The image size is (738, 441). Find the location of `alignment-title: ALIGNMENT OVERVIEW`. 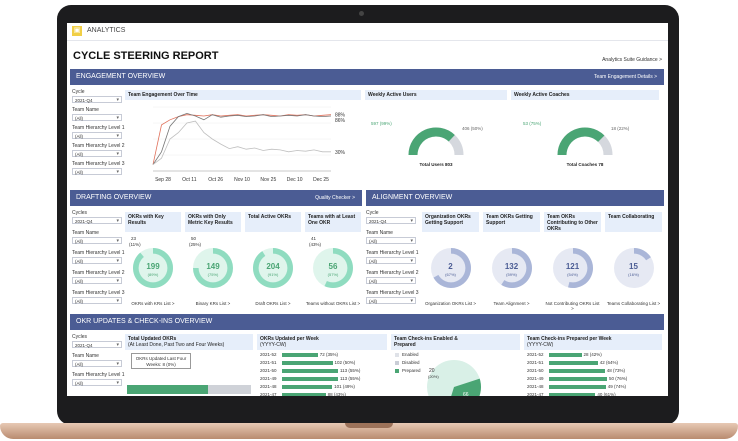

alignment-title: ALIGNMENT OVERVIEW is located at coordinates (412, 197).